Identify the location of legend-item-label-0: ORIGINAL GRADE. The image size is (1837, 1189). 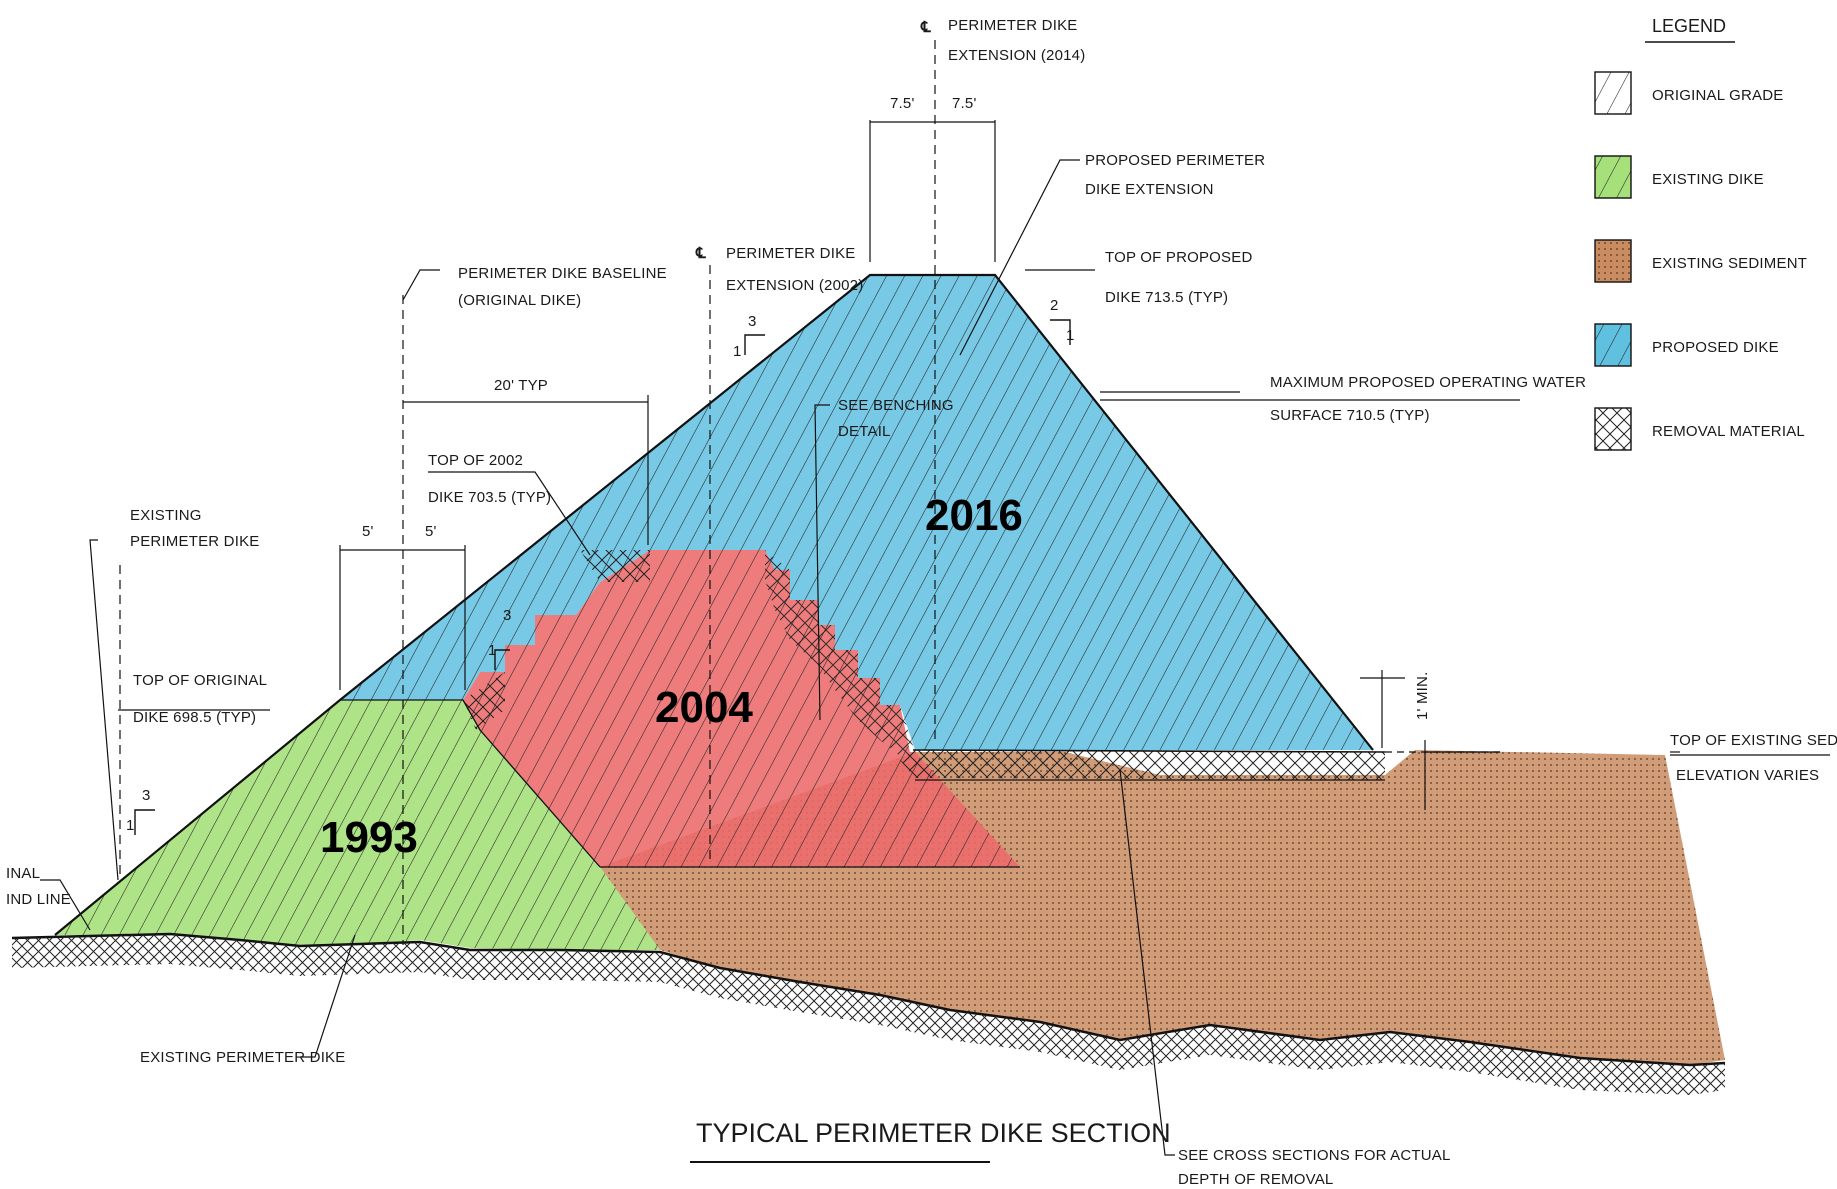
(1717, 95).